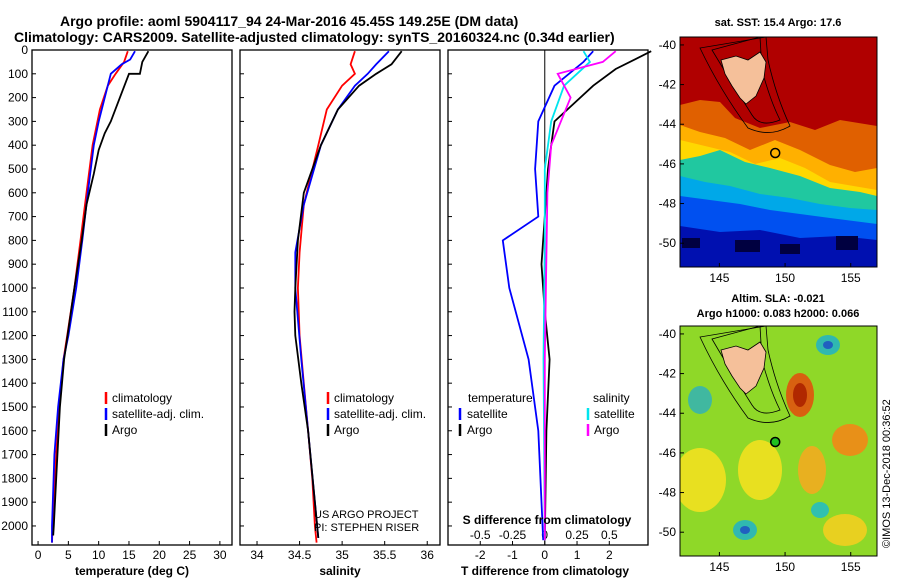  I want to click on x-tick-label: -1, so click(512, 555).